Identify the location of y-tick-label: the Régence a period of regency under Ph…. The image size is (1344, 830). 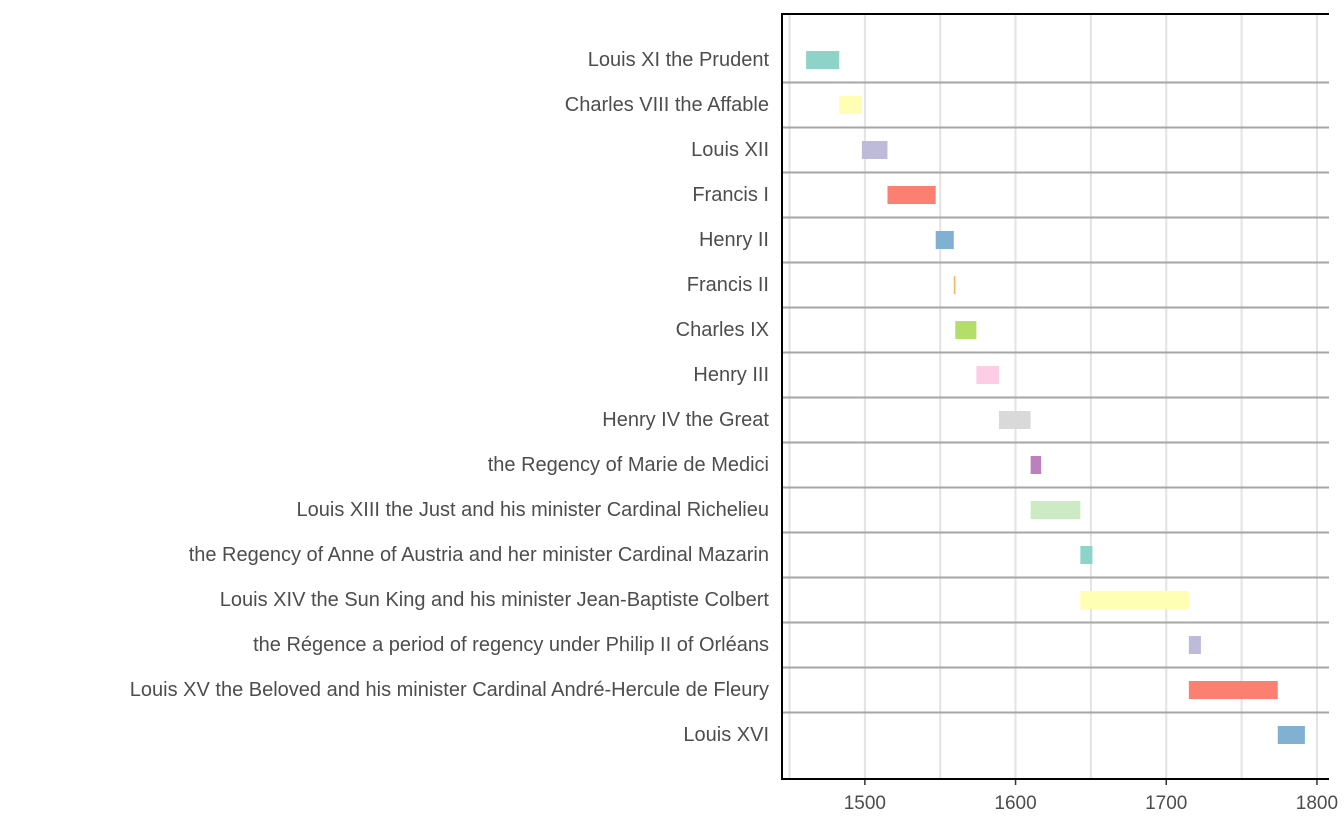
(511, 645).